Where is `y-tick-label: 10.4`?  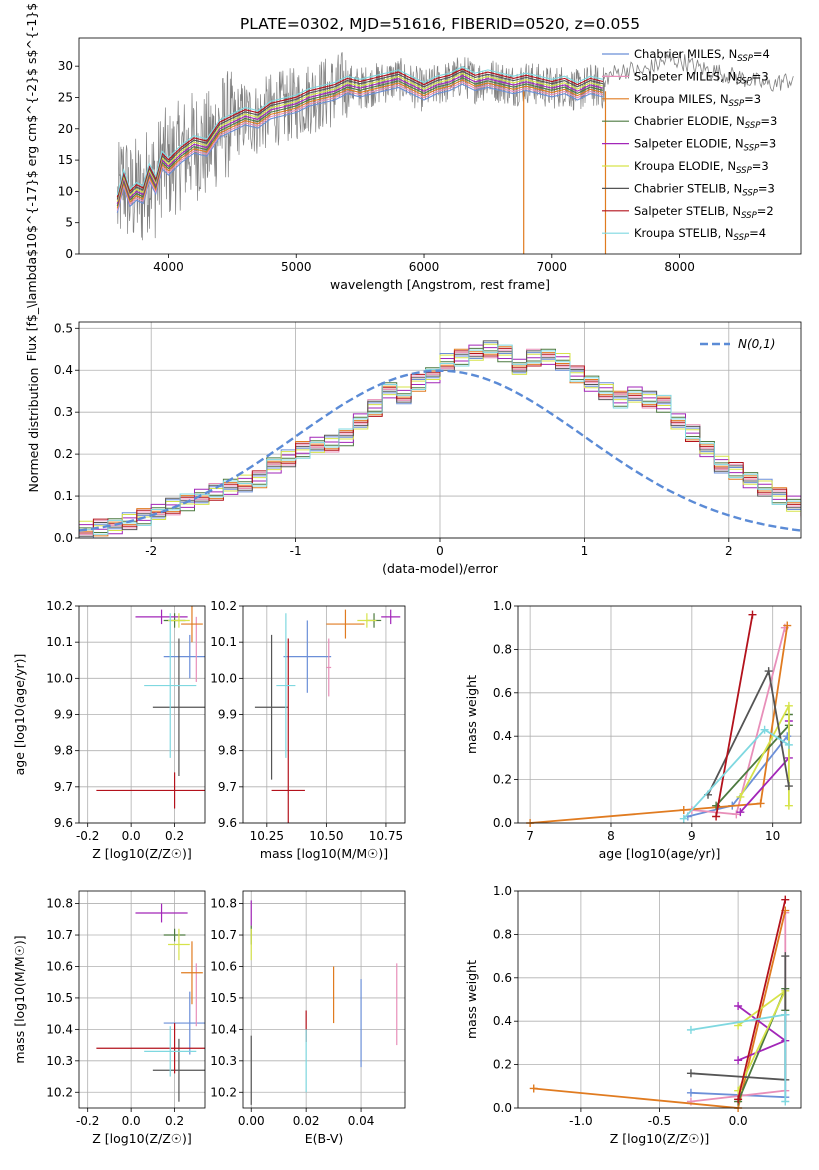 y-tick-label: 10.4 is located at coordinates (223, 1029).